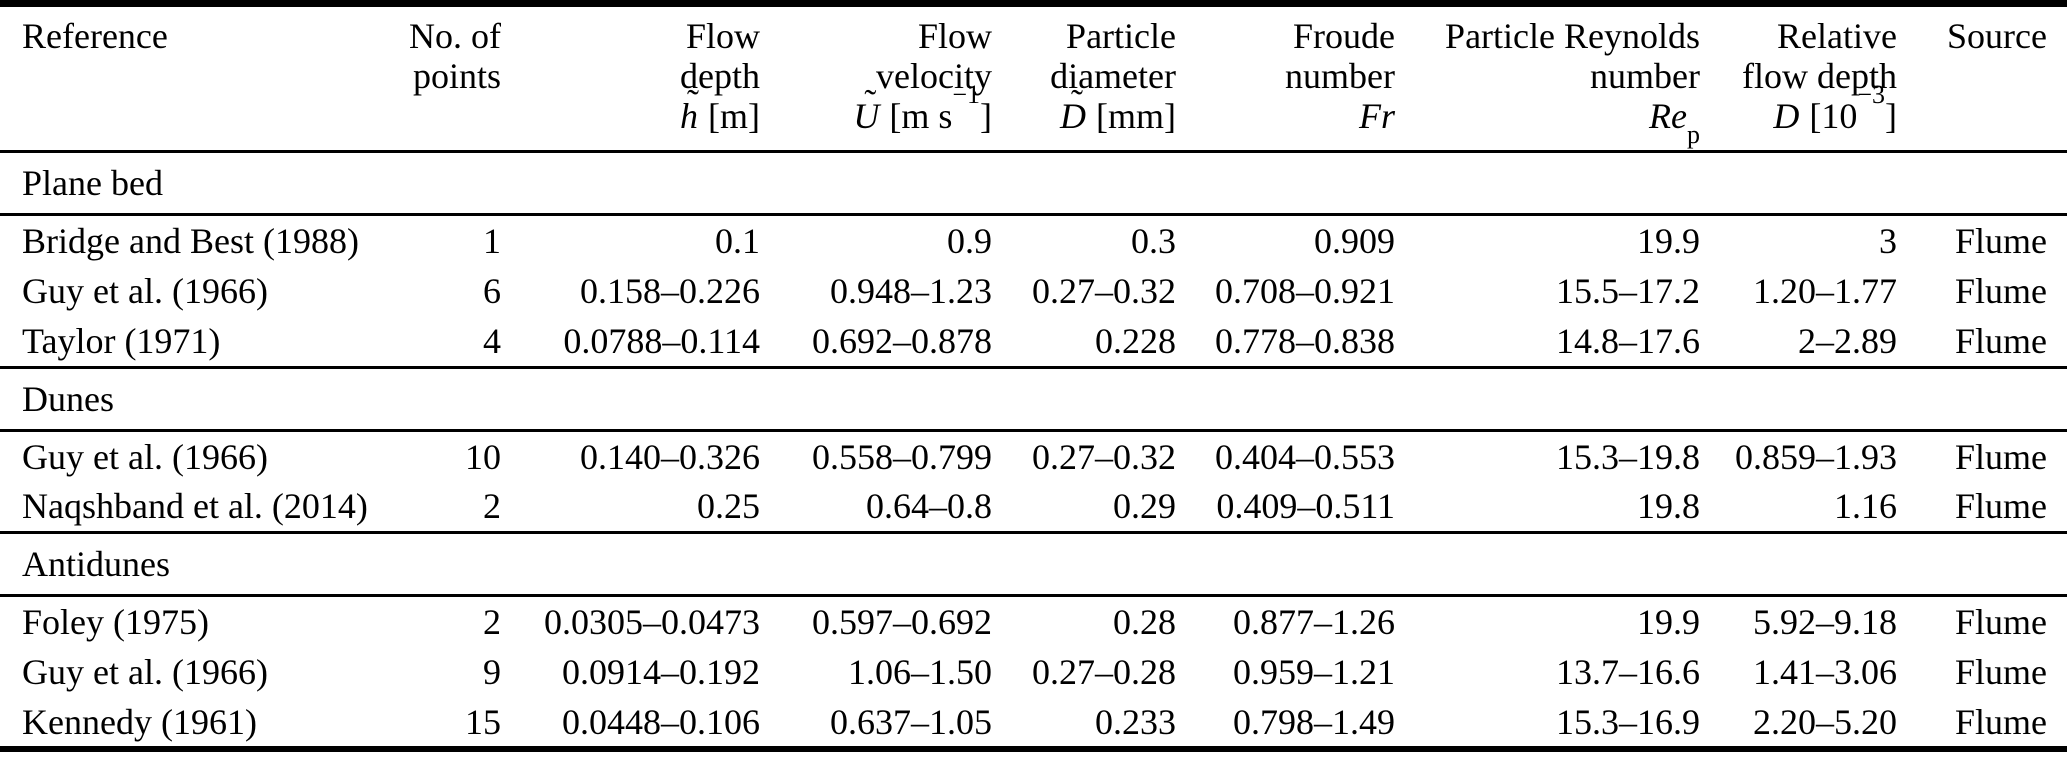  What do you see at coordinates (1084, 78) in the screenshot?
I see `col-header-particle-diameter: Particle diameter ˜ D [mm]` at bounding box center [1084, 78].